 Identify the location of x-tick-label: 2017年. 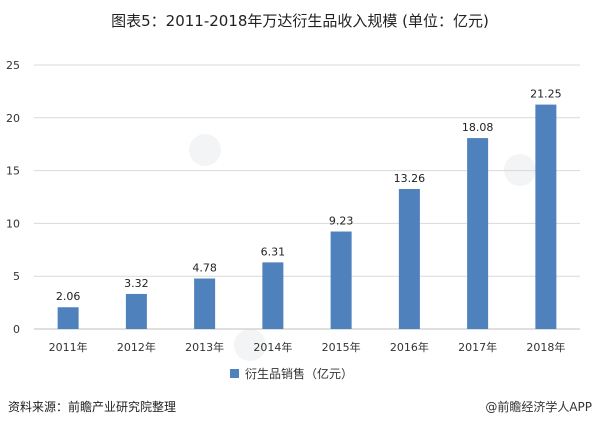
(477, 347).